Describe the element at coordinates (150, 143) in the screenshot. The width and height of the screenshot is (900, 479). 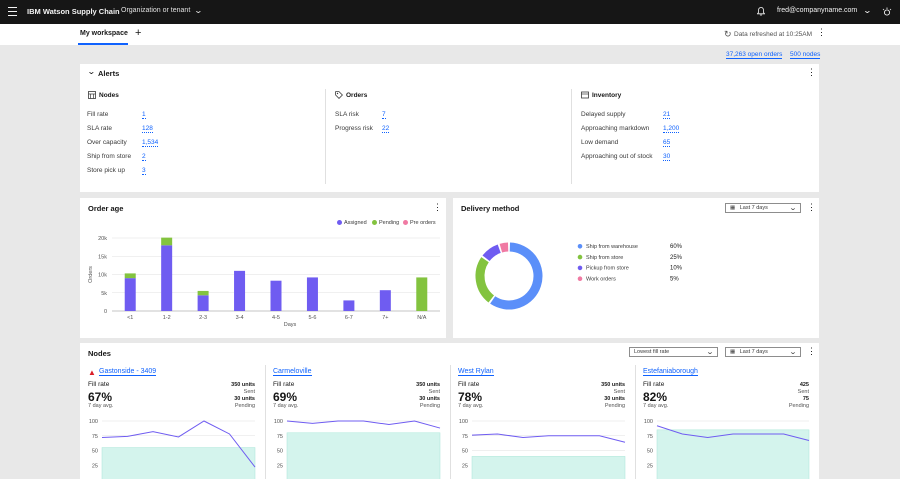
I see `alert-value: 1,534` at that location.